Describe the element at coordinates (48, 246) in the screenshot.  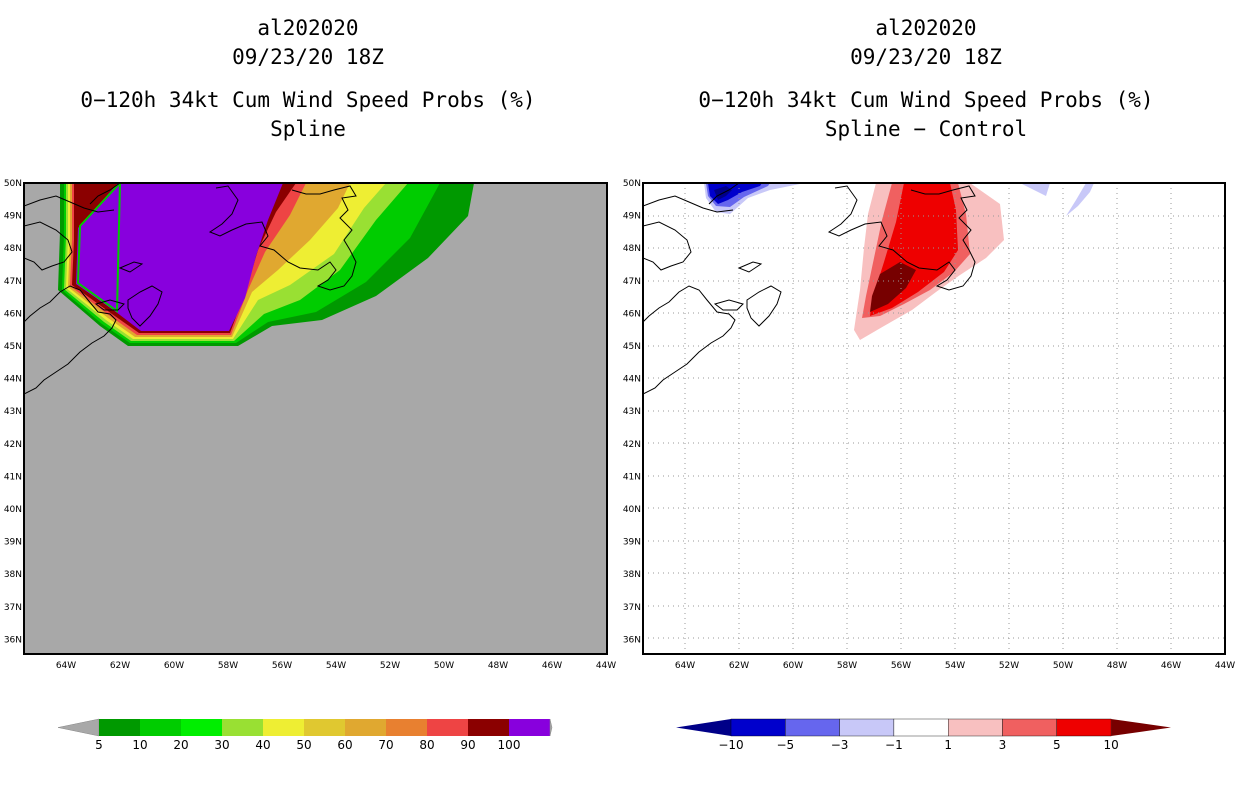
I see `left-coast-gaspe` at that location.